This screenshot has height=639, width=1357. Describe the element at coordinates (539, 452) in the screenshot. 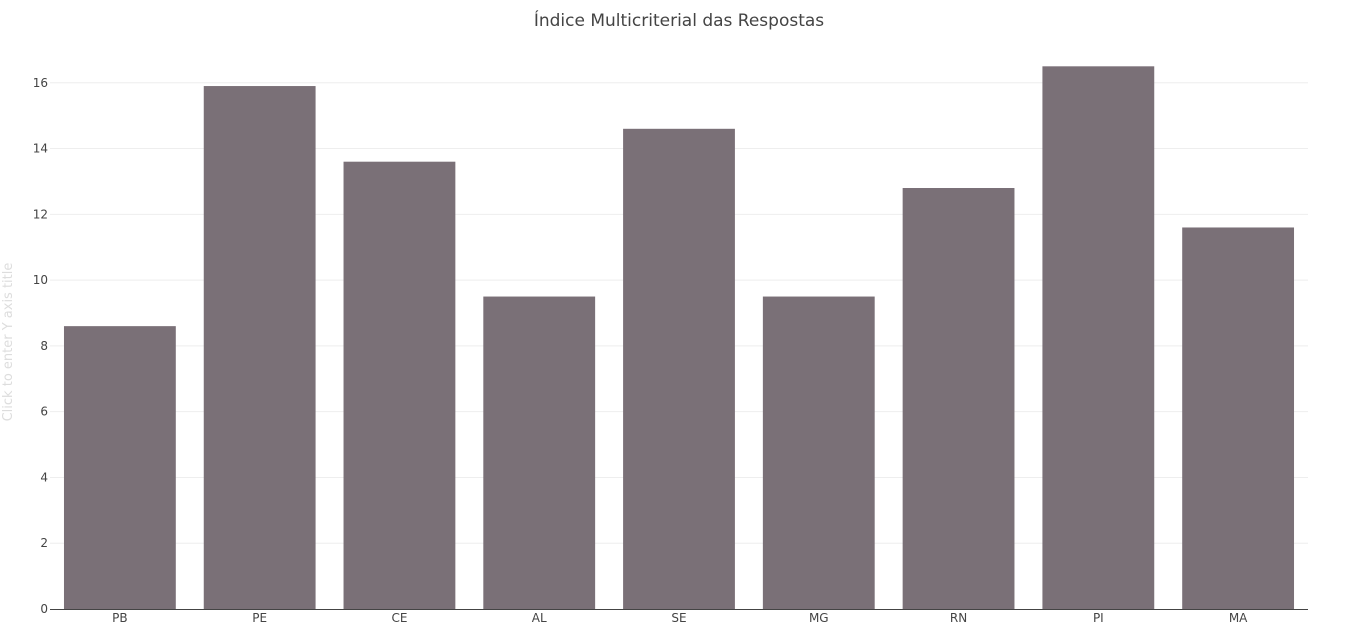

I see `bar-al` at that location.